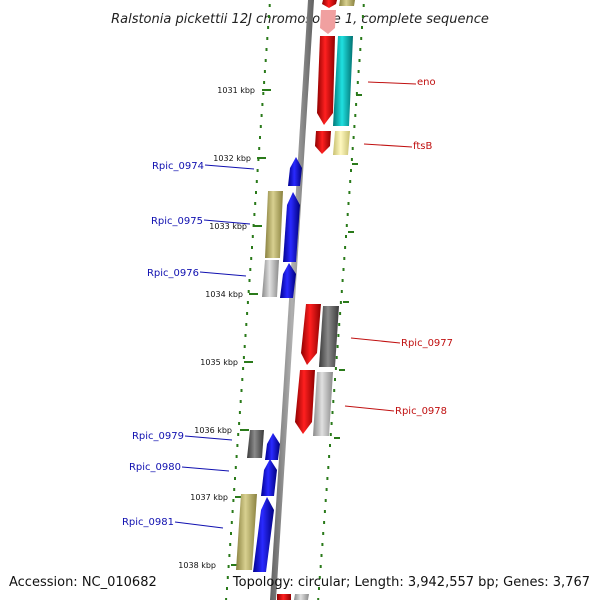  Describe the element at coordinates (173, 523) in the screenshot. I see `label-Rpic_0981: Rpic_0981` at that location.